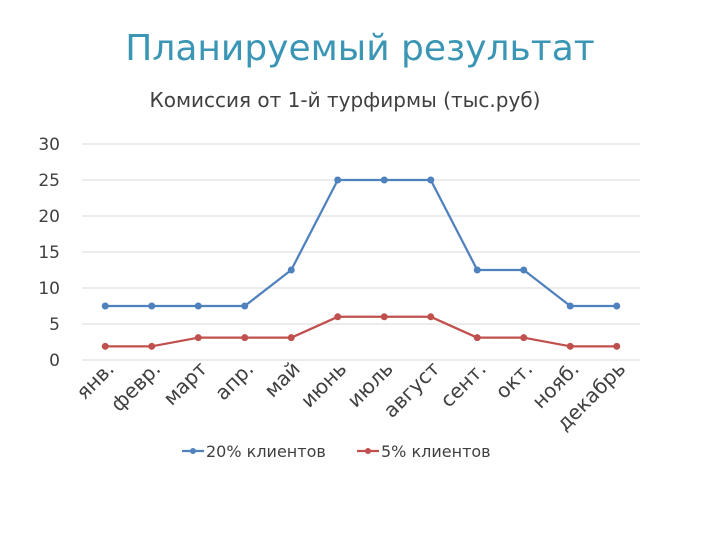  Describe the element at coordinates (54, 325) in the screenshot. I see `y-tick-label: 5` at that location.